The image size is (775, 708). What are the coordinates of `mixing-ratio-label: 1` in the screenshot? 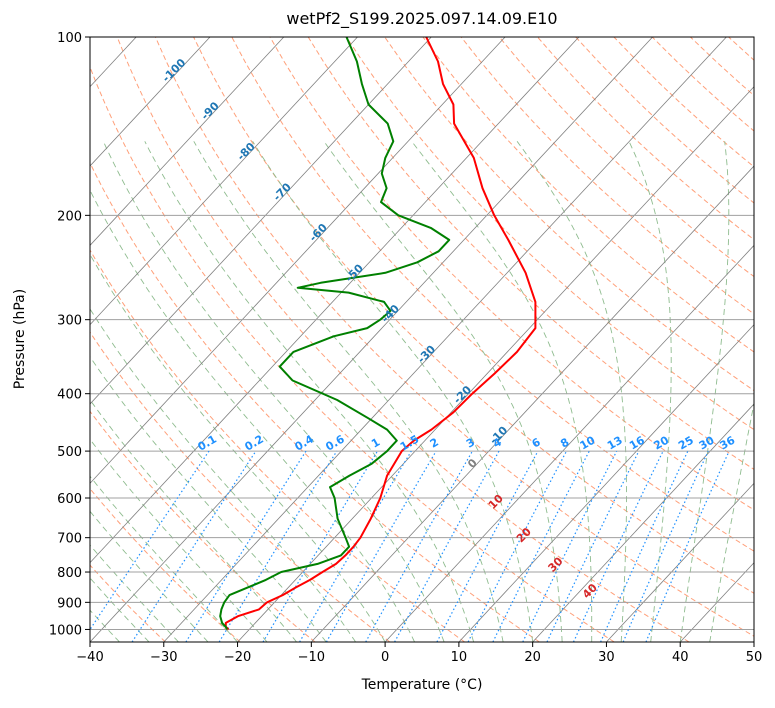 It's located at (375, 443).